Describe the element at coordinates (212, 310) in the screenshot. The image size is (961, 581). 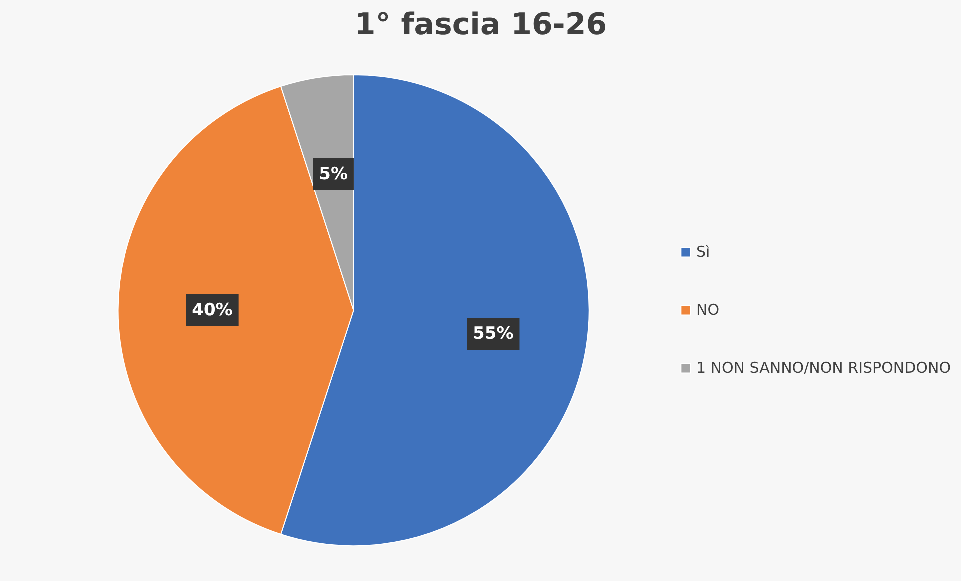
I see `data-label: 40%` at that location.